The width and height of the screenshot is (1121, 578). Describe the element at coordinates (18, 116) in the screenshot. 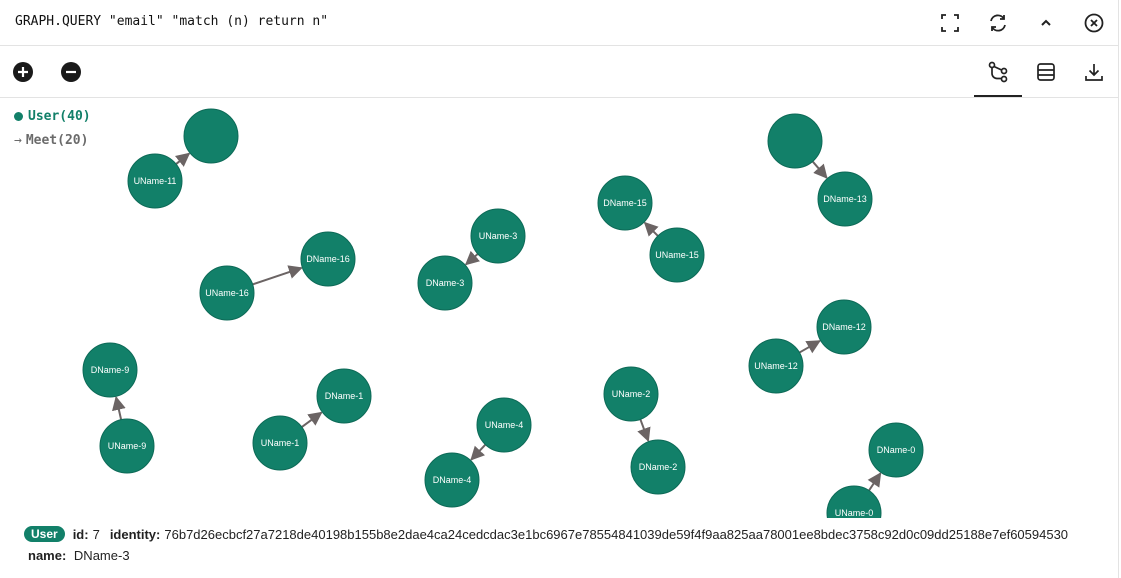

I see `node-color-dot` at that location.